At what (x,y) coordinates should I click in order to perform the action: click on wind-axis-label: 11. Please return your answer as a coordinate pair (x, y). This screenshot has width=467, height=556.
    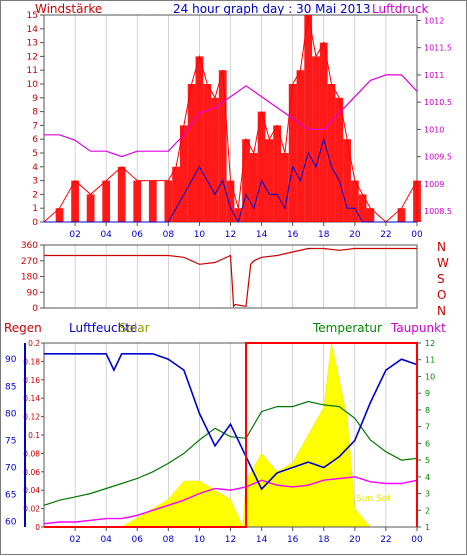
    Looking at the image, I should click on (32, 71).